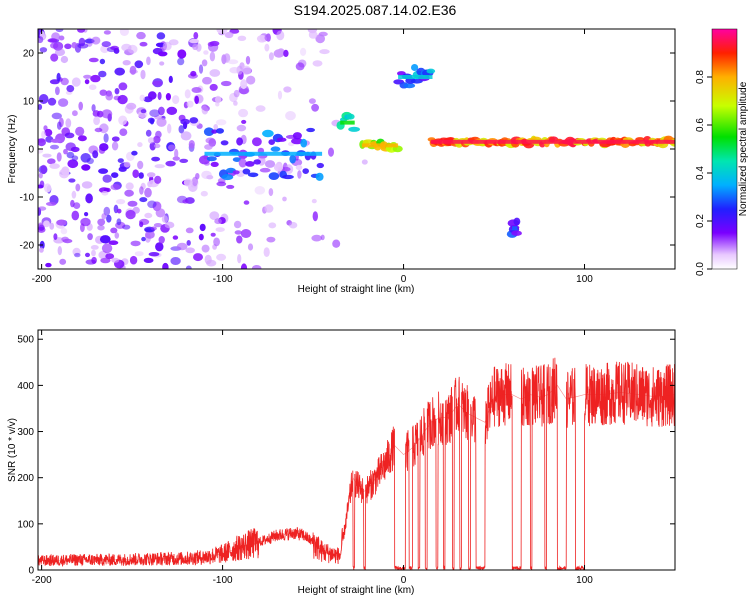  I want to click on heatmap-feature-core, so click(380, 145).